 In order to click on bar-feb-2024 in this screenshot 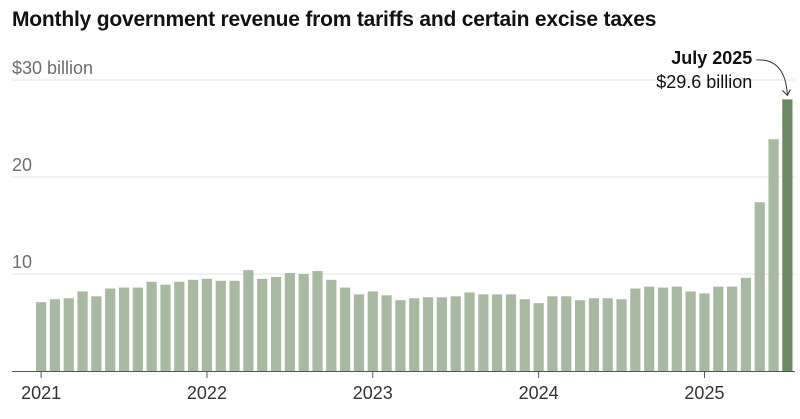, I will do `click(552, 333)`.